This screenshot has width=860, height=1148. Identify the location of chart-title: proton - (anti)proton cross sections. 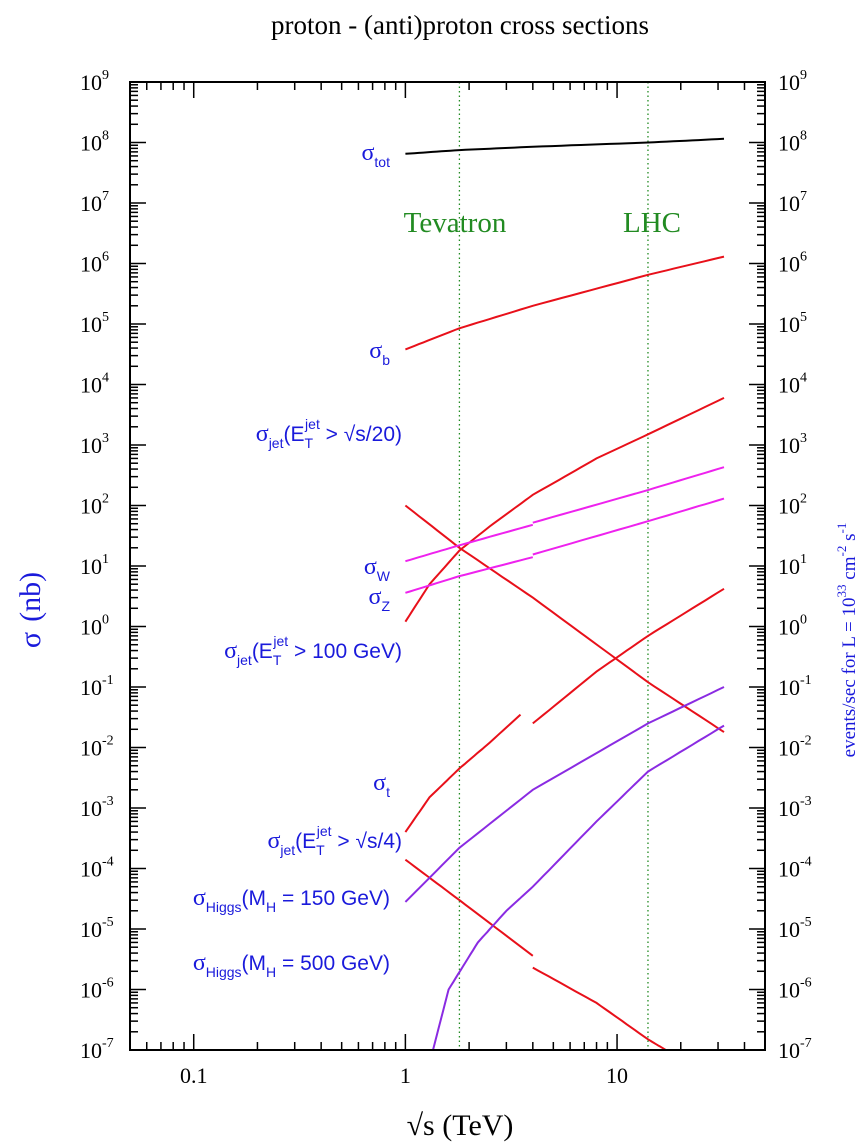
(460, 25).